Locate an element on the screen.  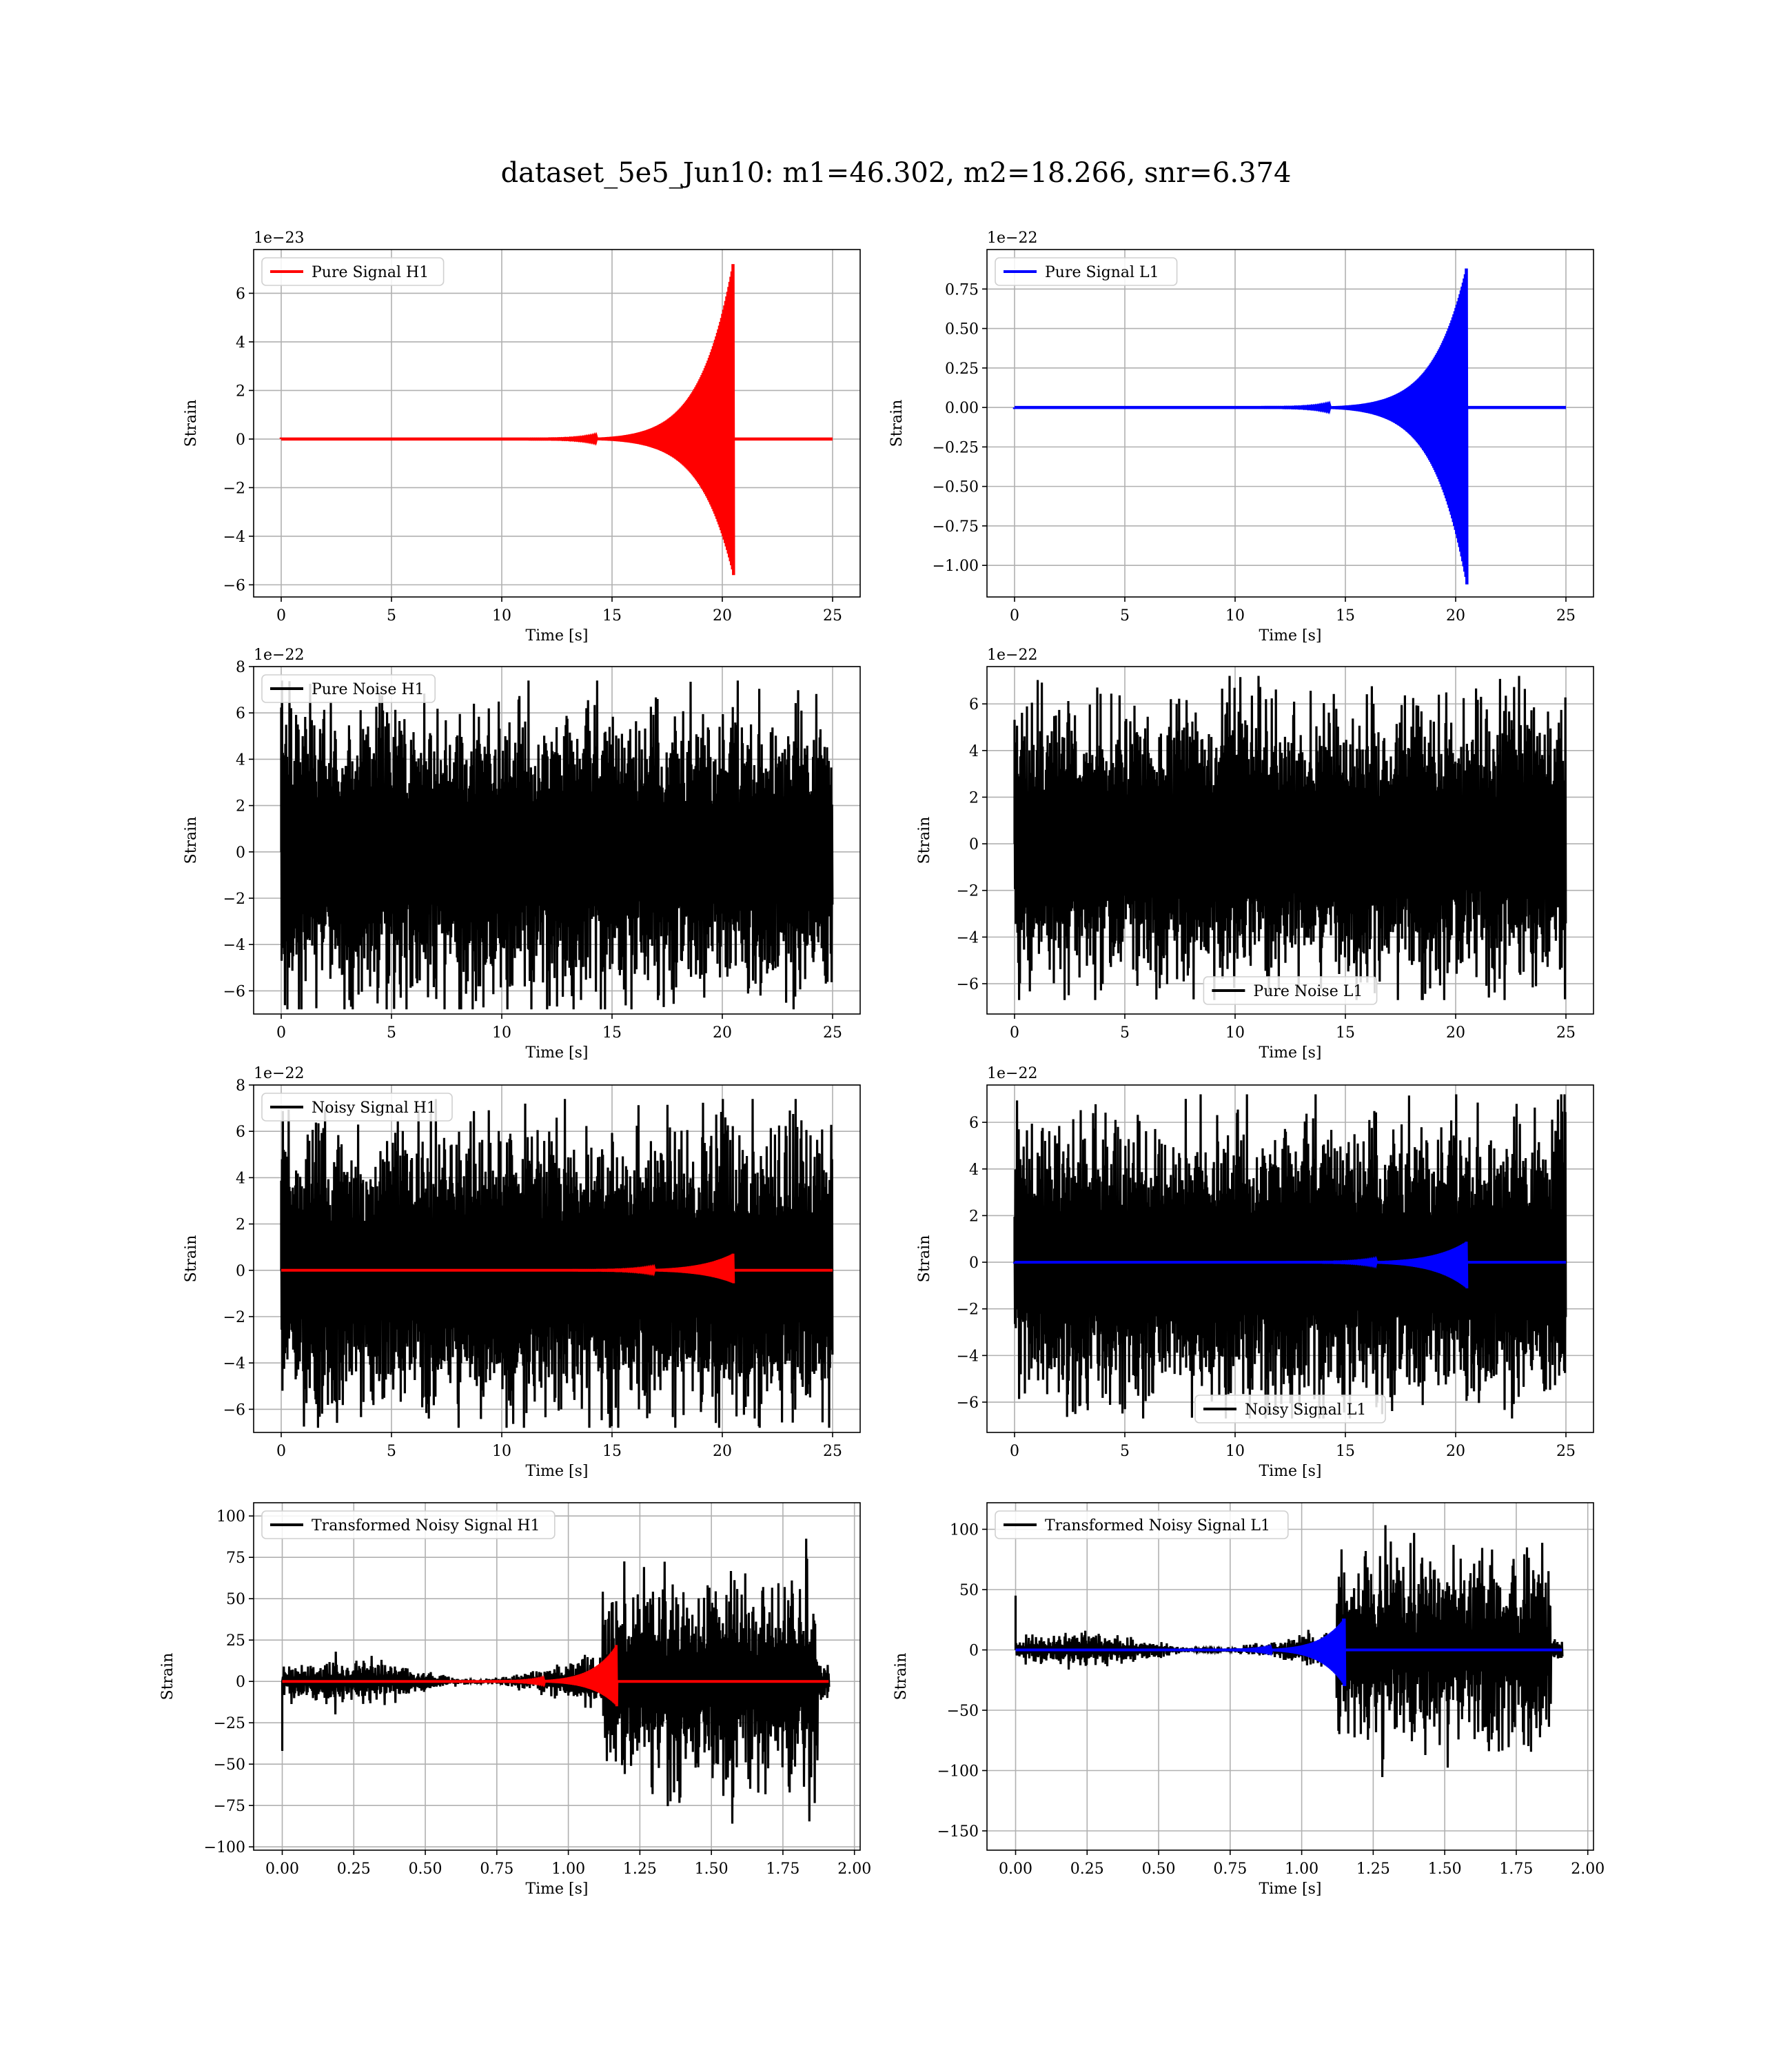
legend-label: Pure Noise H1 is located at coordinates (368, 689).